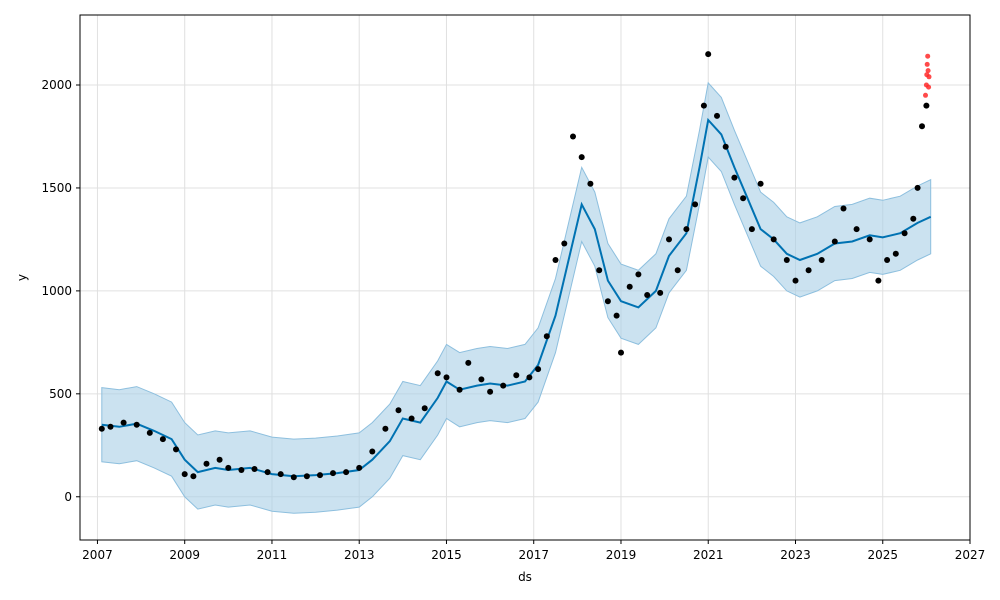 The width and height of the screenshot is (1000, 600). What do you see at coordinates (56, 188) in the screenshot?
I see `y-tick-label: 1500` at bounding box center [56, 188].